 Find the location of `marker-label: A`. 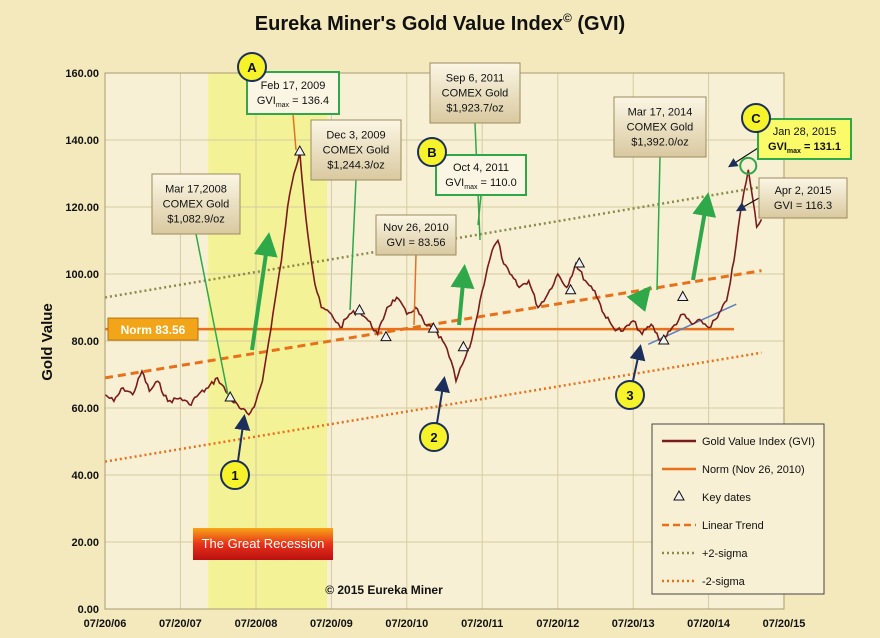

marker-label: A is located at coordinates (252, 67).